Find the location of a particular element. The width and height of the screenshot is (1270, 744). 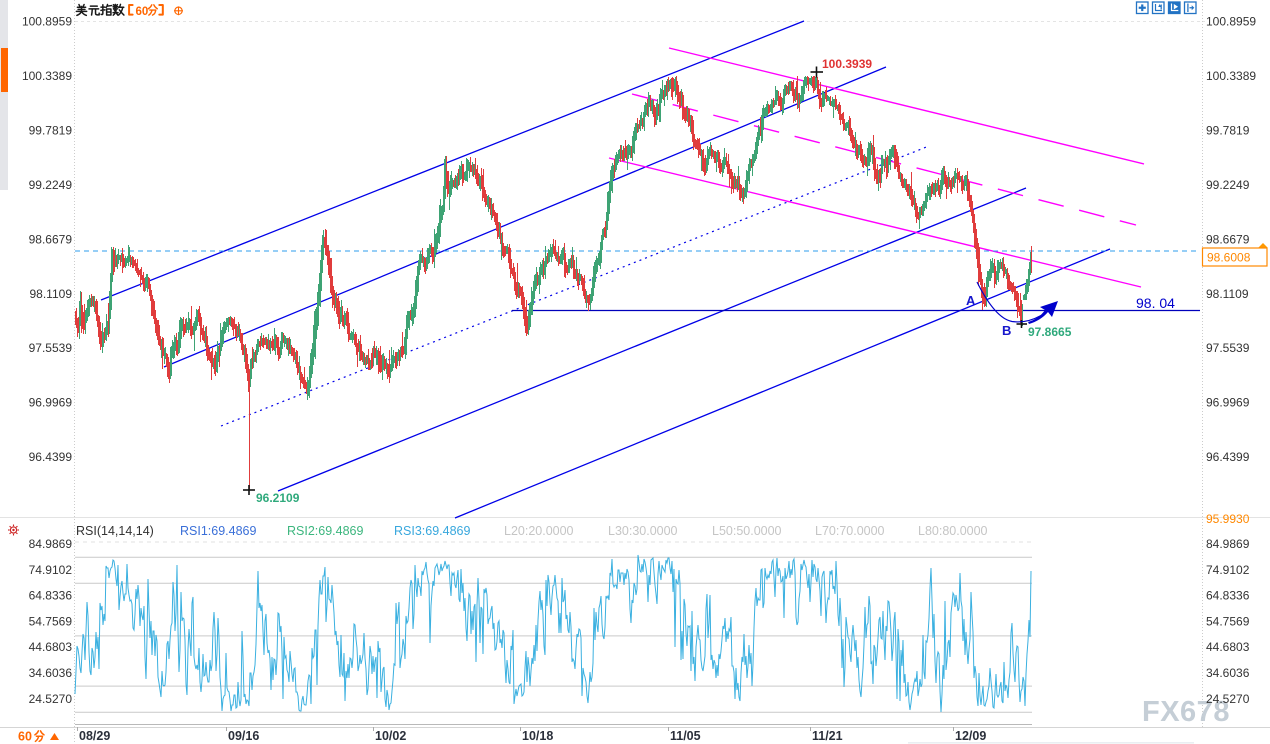

svg-text: A is located at coordinates (971, 300).